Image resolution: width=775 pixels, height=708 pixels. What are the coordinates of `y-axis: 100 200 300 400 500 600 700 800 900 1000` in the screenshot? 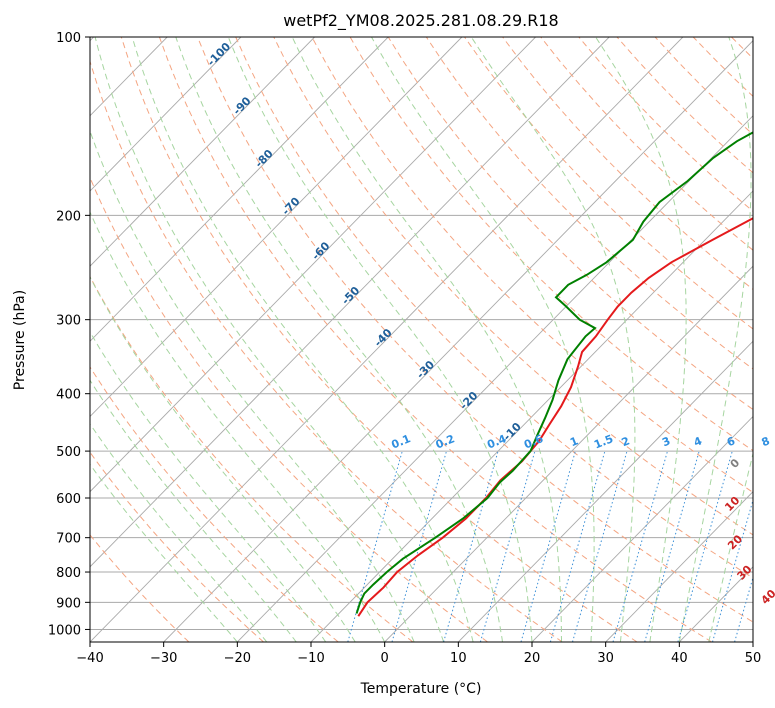 It's located at (69, 334).